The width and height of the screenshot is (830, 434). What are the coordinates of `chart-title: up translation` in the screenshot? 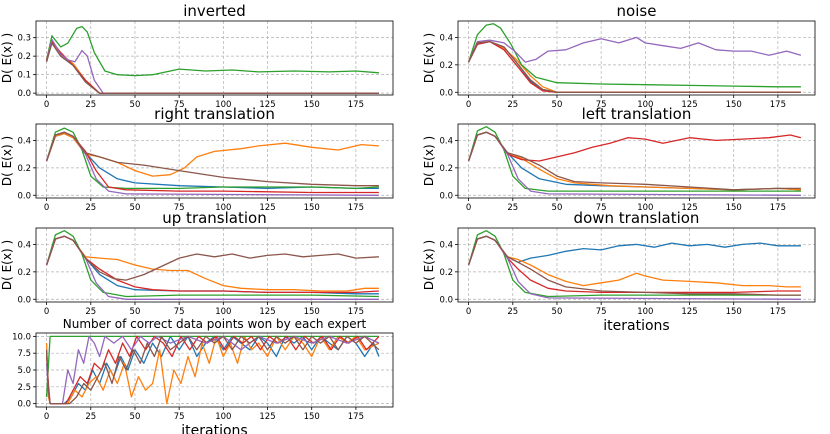 It's located at (214, 218).